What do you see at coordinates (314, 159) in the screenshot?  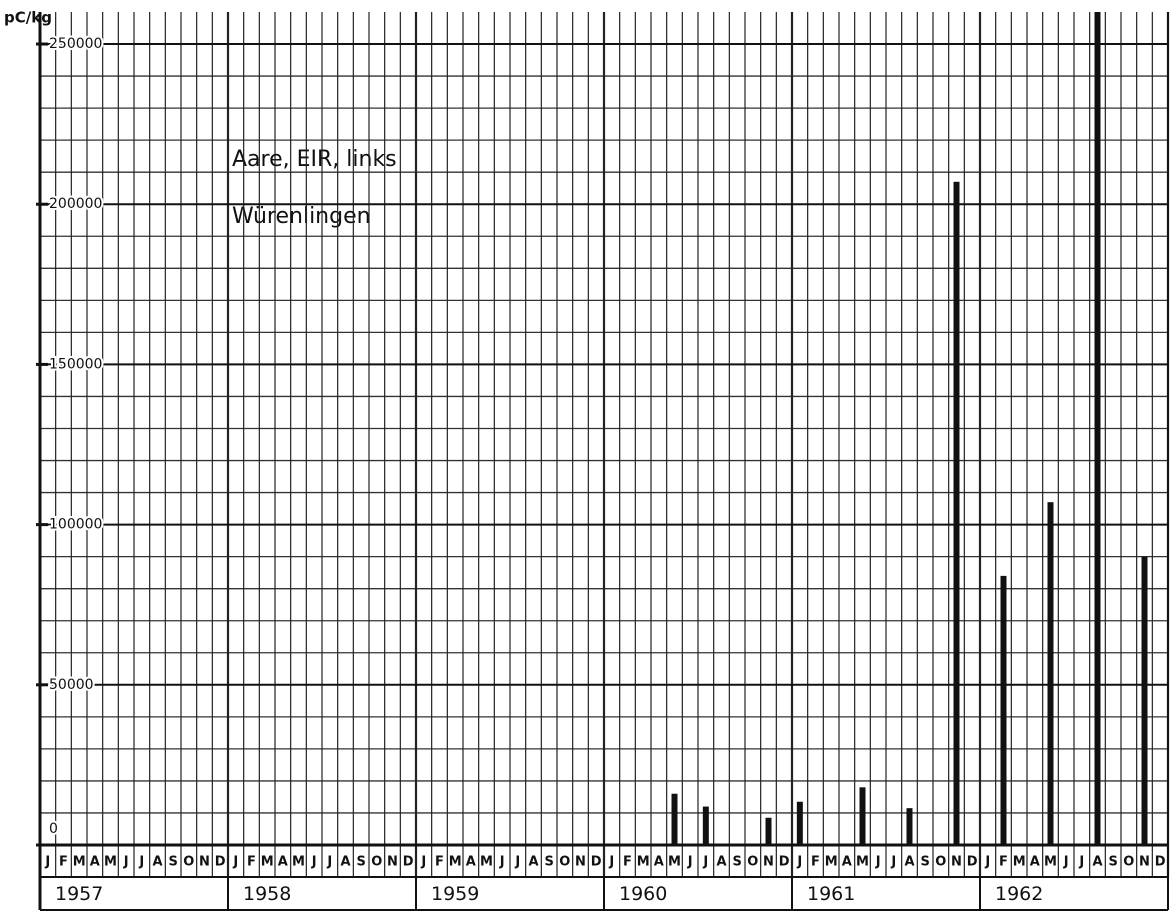 I see `annotation: Aare, EIR, links` at bounding box center [314, 159].